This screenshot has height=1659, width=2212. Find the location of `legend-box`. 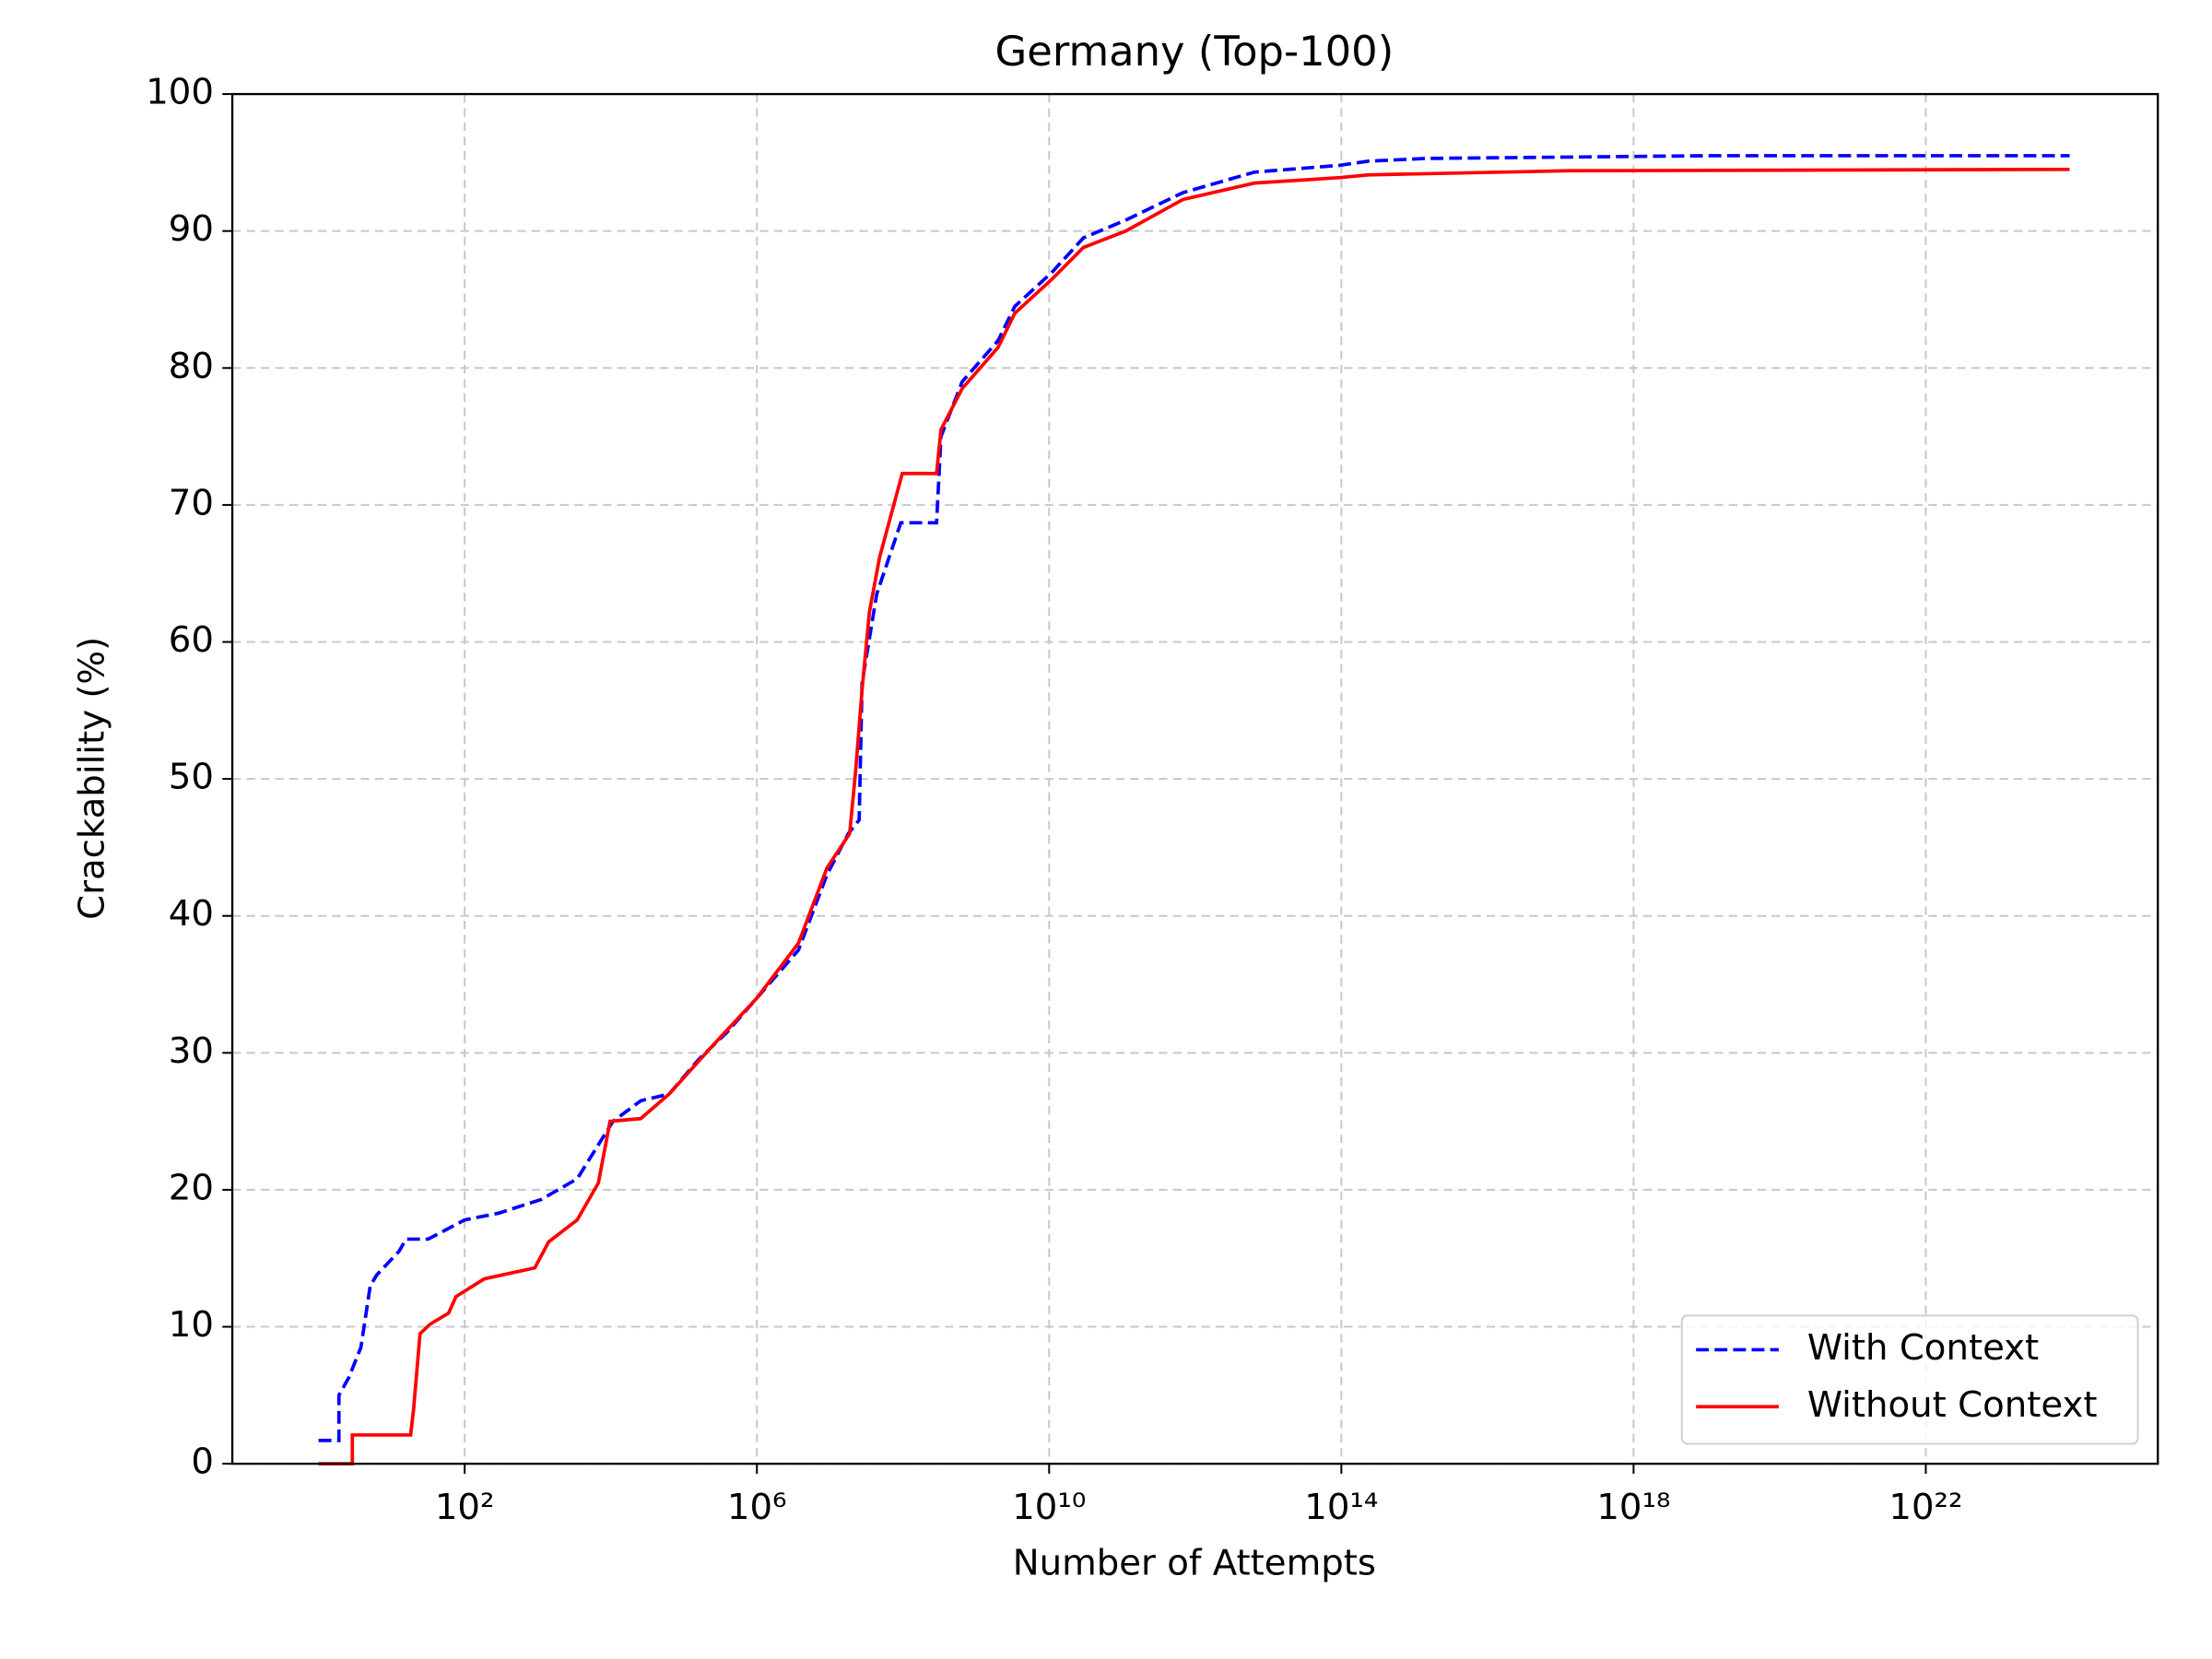

legend-box is located at coordinates (1909, 1379).